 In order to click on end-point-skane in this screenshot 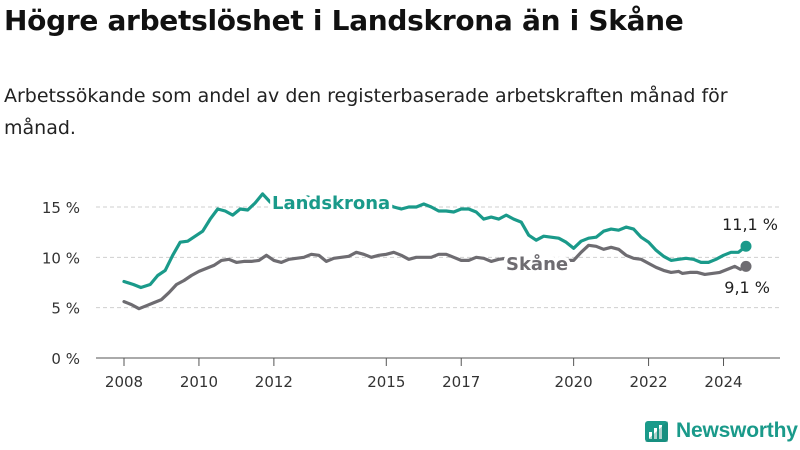, I will do `click(746, 266)`.